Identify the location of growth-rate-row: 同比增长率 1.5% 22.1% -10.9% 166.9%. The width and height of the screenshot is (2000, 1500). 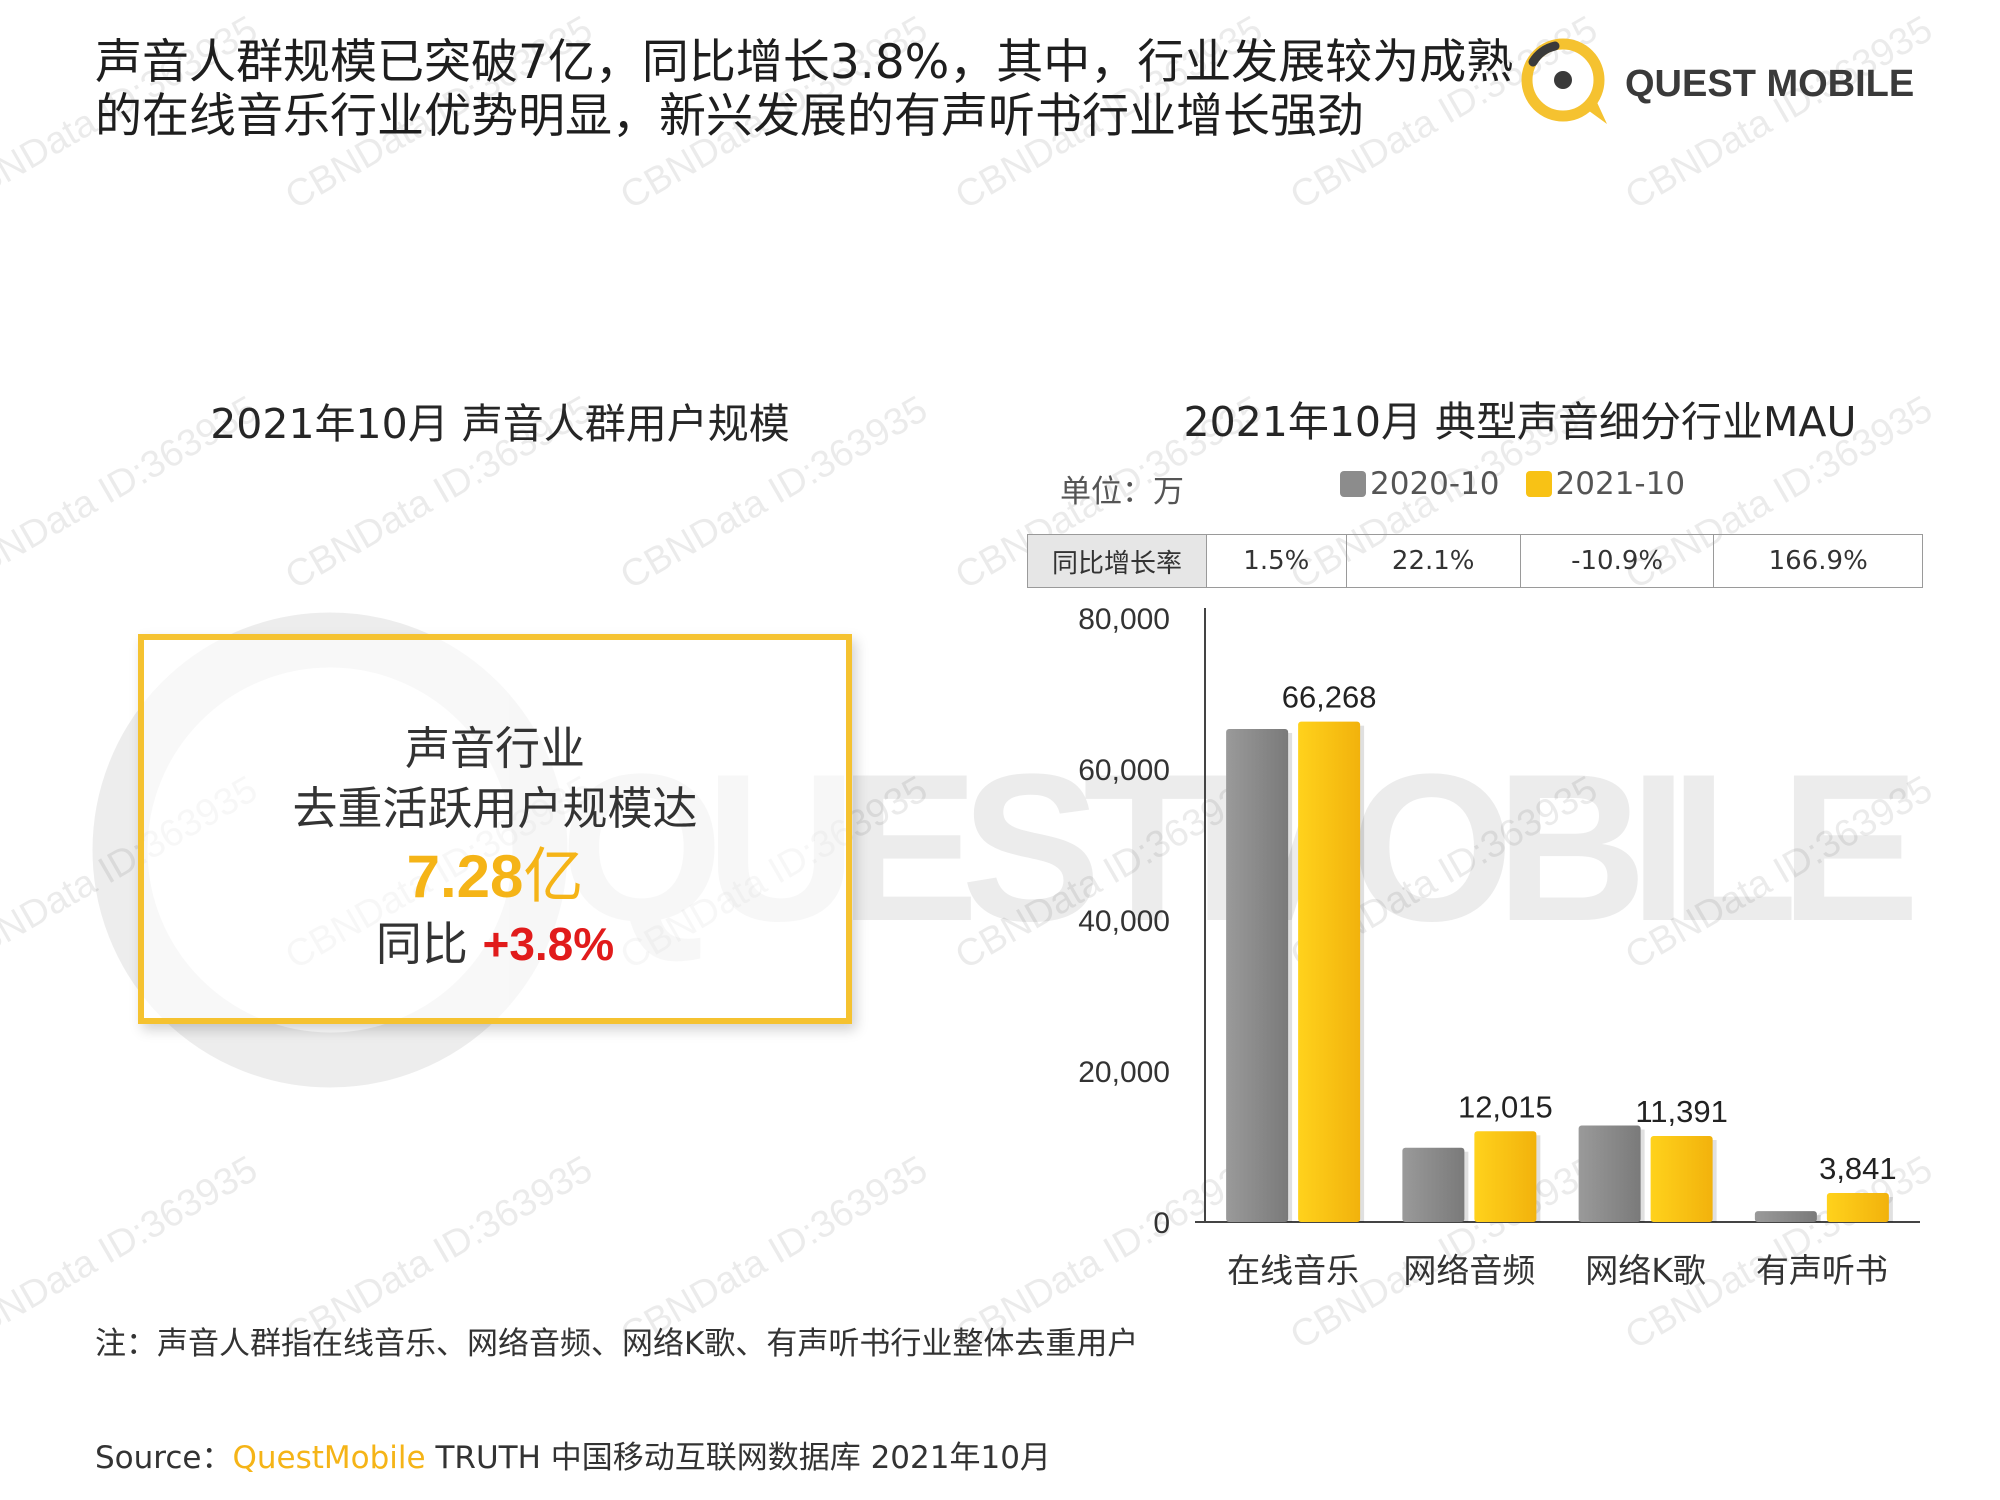
(1475, 561).